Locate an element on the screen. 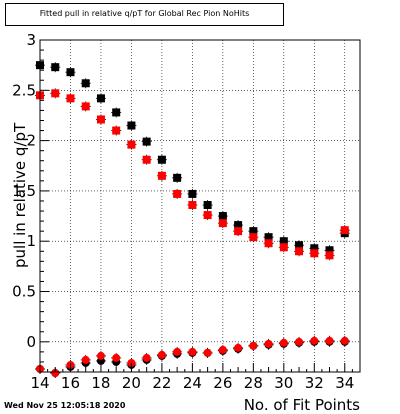 This screenshot has height=414, width=400. y-tick-label: 3 is located at coordinates (31, 40).